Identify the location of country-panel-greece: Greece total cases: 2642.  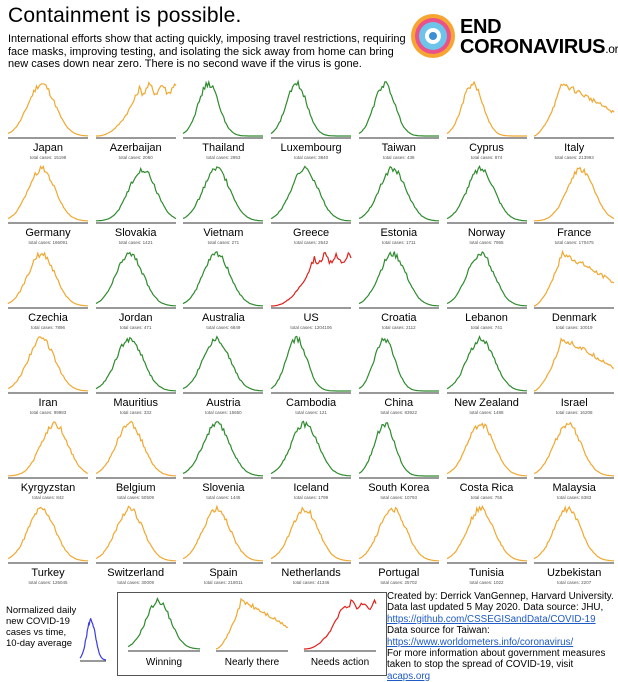
(311, 206).